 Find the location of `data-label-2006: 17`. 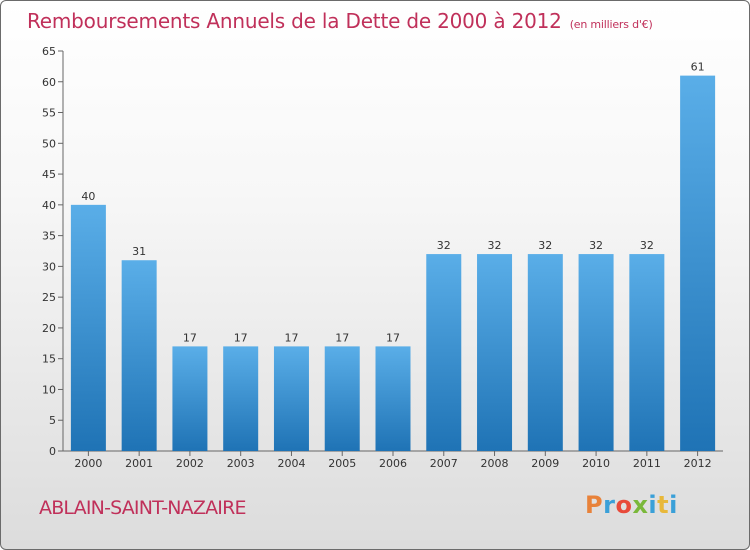

data-label-2006: 17 is located at coordinates (393, 337).